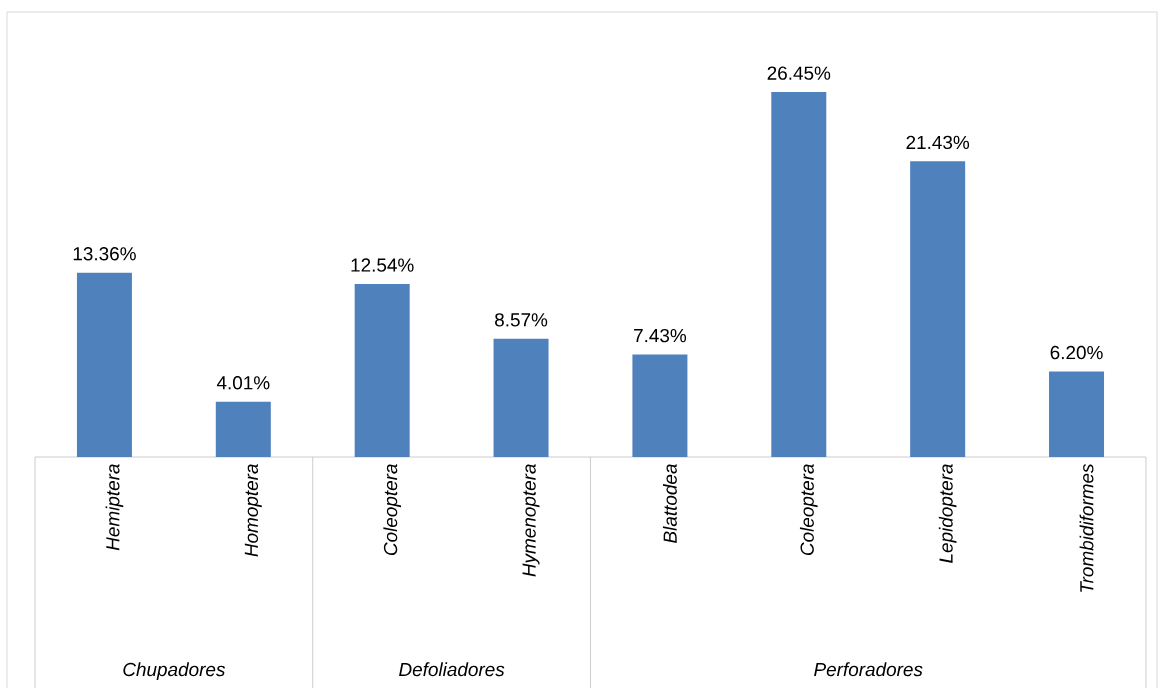 The image size is (1160, 688). What do you see at coordinates (521, 320) in the screenshot?
I see `data-label: 8.57%` at bounding box center [521, 320].